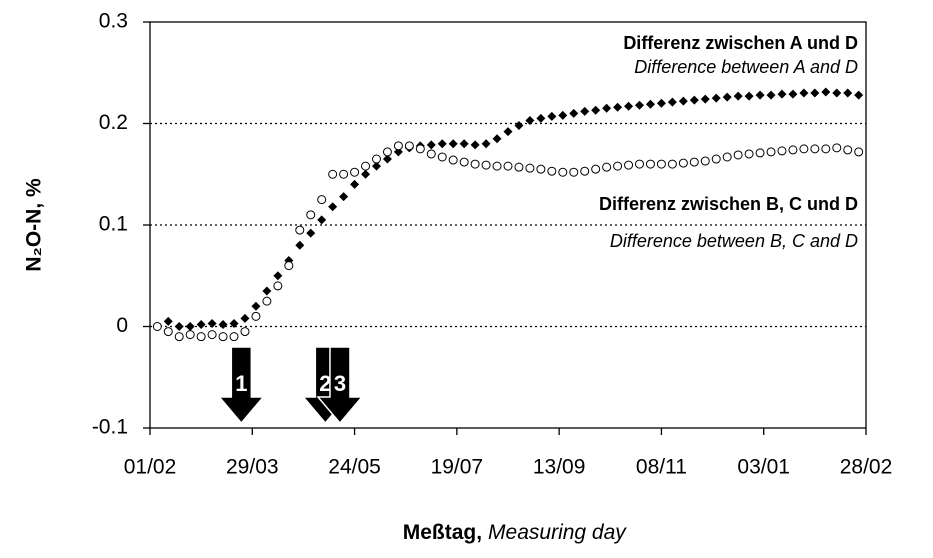 Image resolution: width=933 pixels, height=558 pixels. Describe the element at coordinates (763, 467) in the screenshot. I see `x-tick-label: 03/01` at that location.